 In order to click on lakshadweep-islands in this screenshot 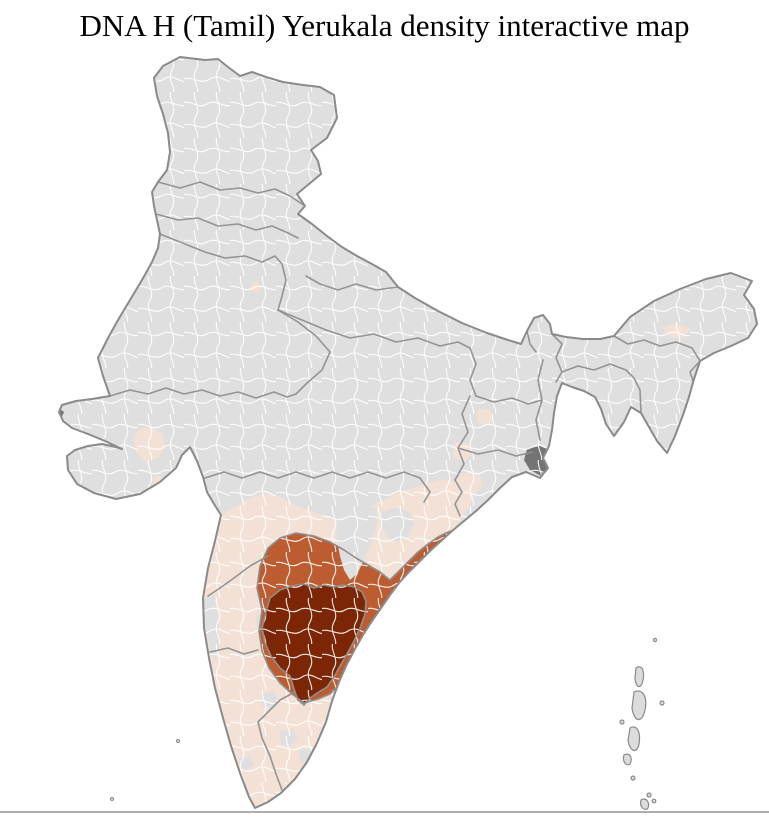, I will do `click(145, 770)`.